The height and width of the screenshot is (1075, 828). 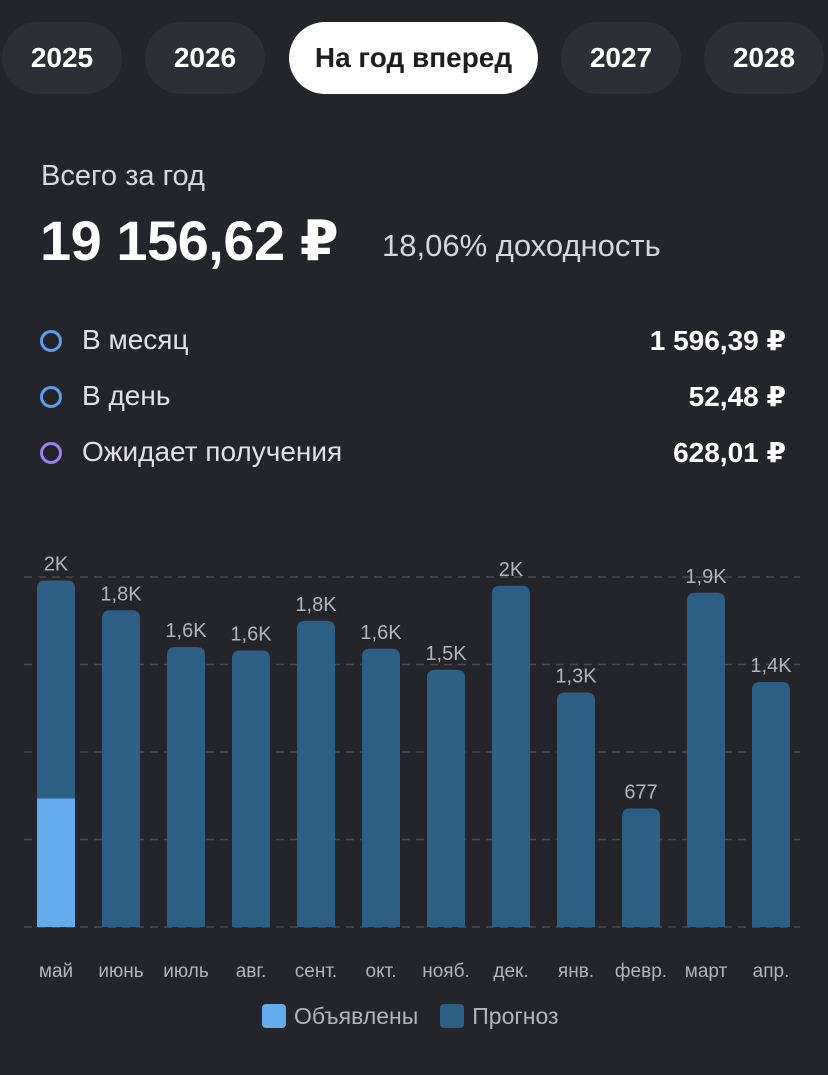 I want to click on total-value: 19 156,62 ₽, so click(x=189, y=240).